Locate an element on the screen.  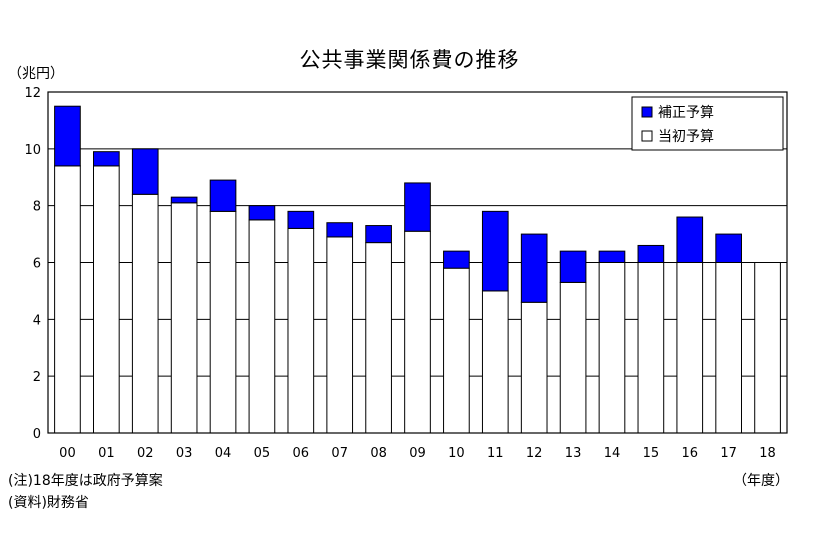
y-tick-label: 8 is located at coordinates (37, 207).